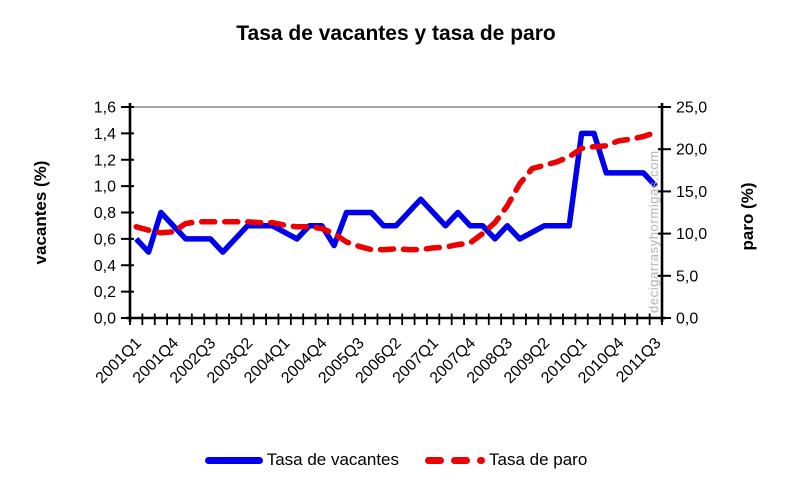 This screenshot has width=792, height=484. Describe the element at coordinates (691, 234) in the screenshot. I see `svg-text: 10,0` at that location.